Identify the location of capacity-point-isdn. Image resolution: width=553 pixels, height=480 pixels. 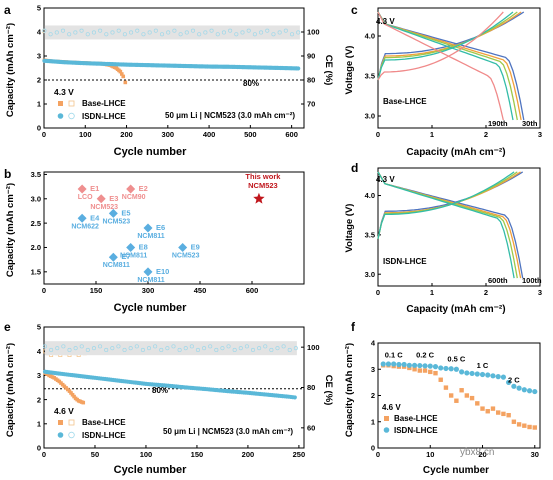
(294, 397).